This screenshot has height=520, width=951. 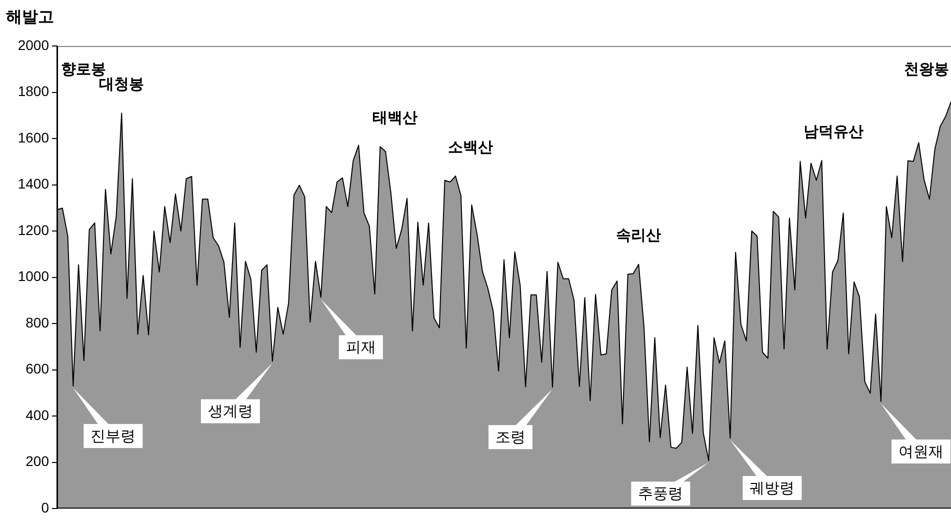 What do you see at coordinates (38, 322) in the screenshot?
I see `y-tick-label: 800` at bounding box center [38, 322].